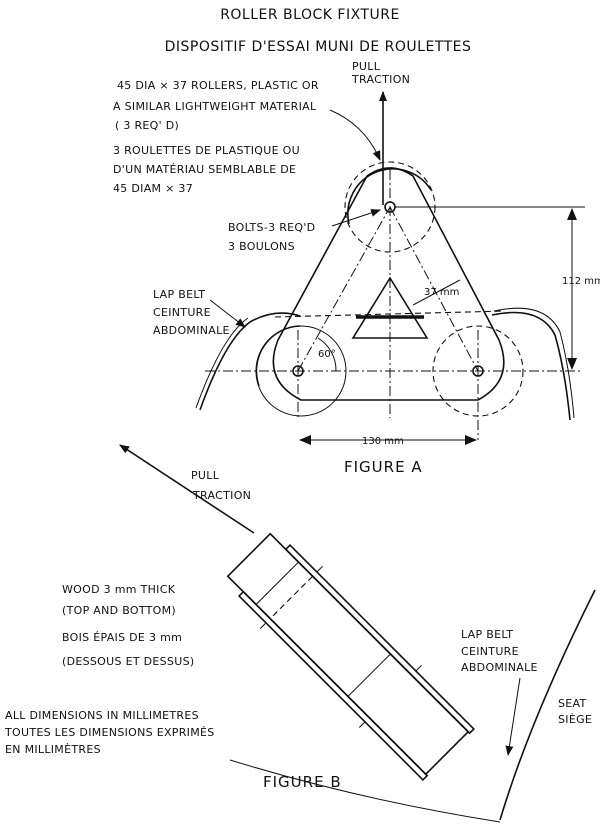 This screenshot has height=829, width=600. What do you see at coordinates (305, 440) in the screenshot?
I see `dim-130-arrow-left` at bounding box center [305, 440].